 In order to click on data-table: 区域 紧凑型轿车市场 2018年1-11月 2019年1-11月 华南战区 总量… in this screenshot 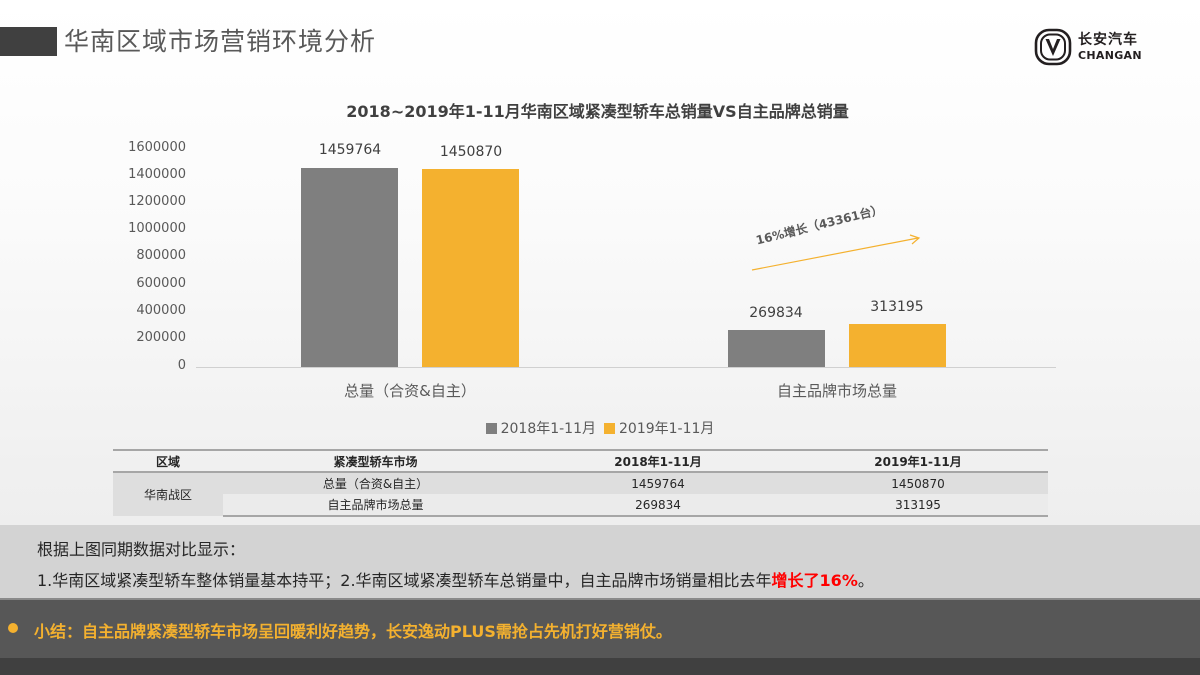, I will do `click(580, 483)`.